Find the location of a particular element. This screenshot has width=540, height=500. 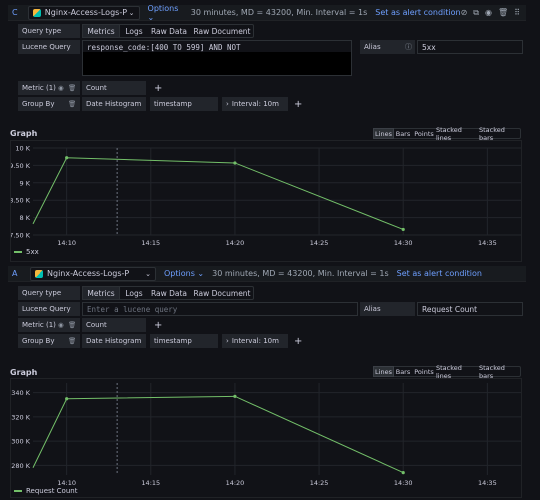

duplicate-icon: ⧉ is located at coordinates (476, 12).